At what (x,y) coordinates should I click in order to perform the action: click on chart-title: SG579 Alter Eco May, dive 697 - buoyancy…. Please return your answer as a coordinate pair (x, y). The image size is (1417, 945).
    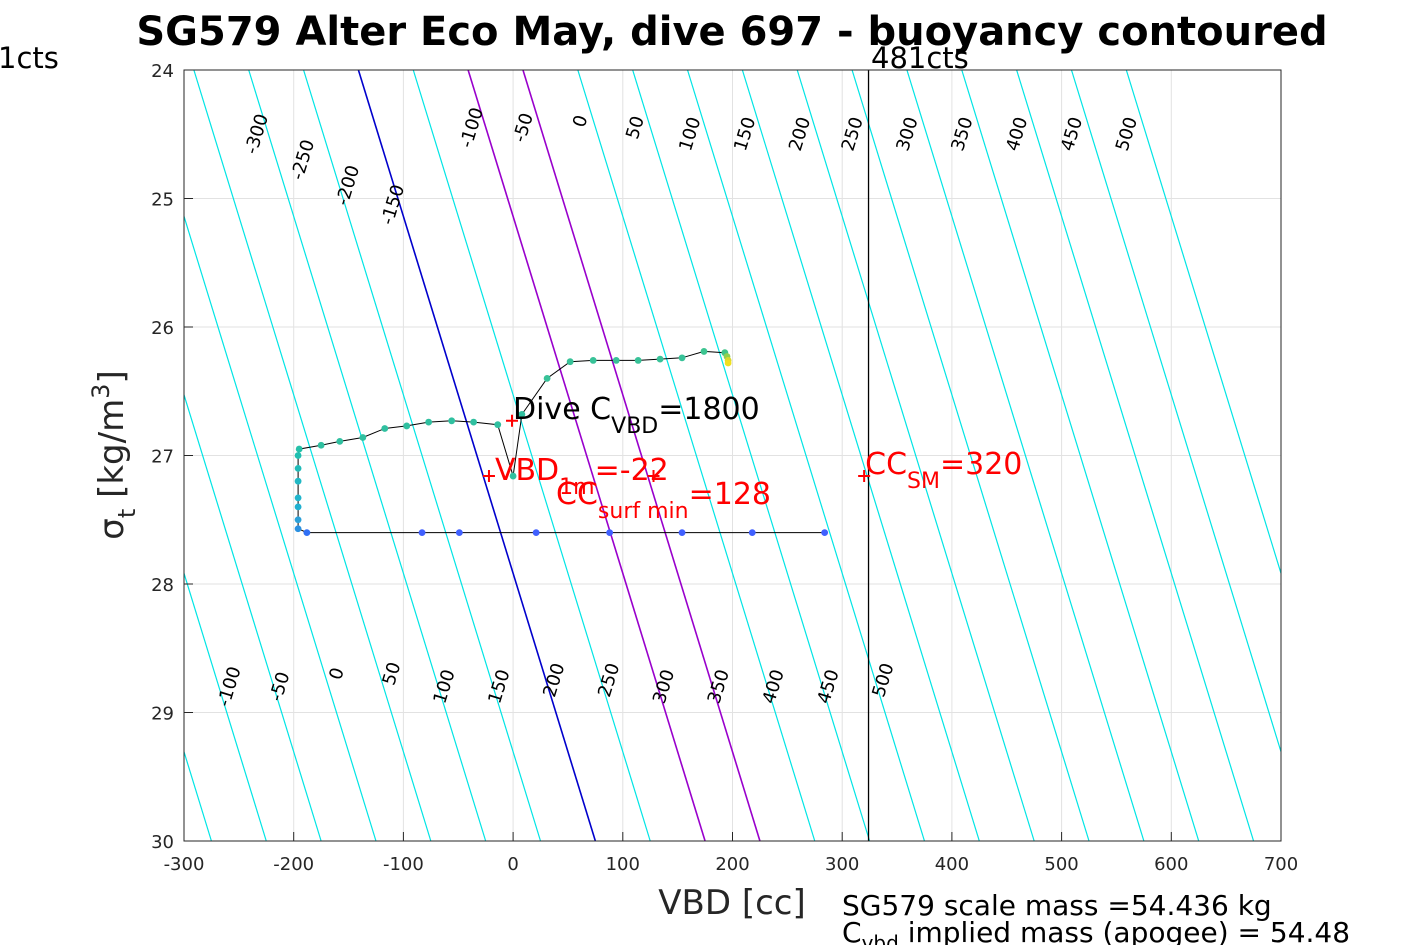
    Looking at the image, I should click on (731, 32).